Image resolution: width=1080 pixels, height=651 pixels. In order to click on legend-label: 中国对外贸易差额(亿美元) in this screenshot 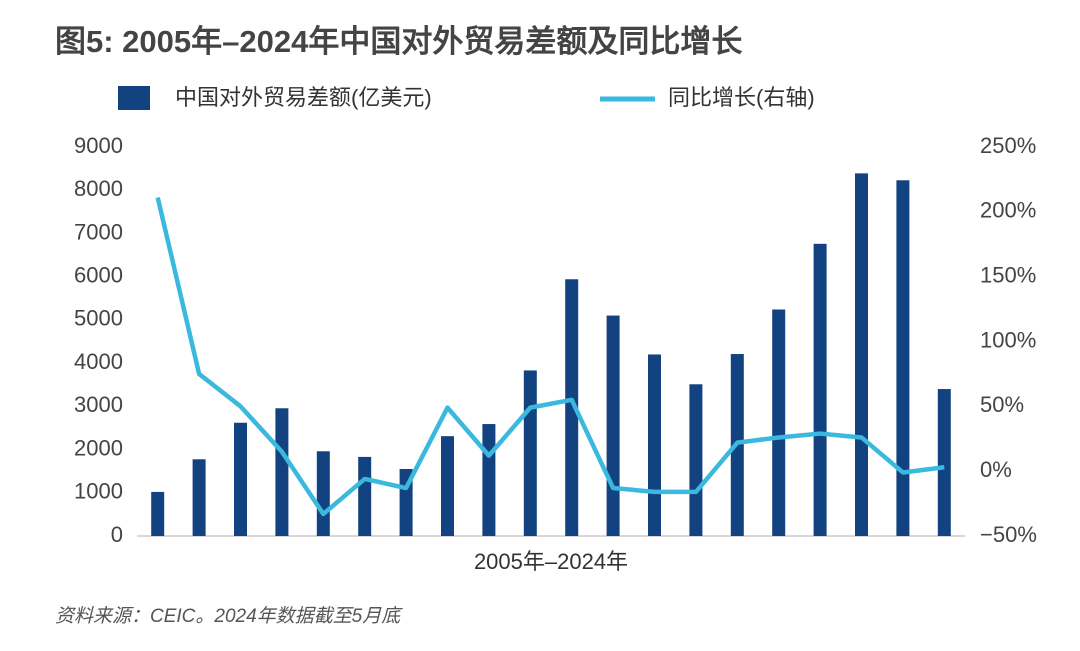, I will do `click(303, 97)`.